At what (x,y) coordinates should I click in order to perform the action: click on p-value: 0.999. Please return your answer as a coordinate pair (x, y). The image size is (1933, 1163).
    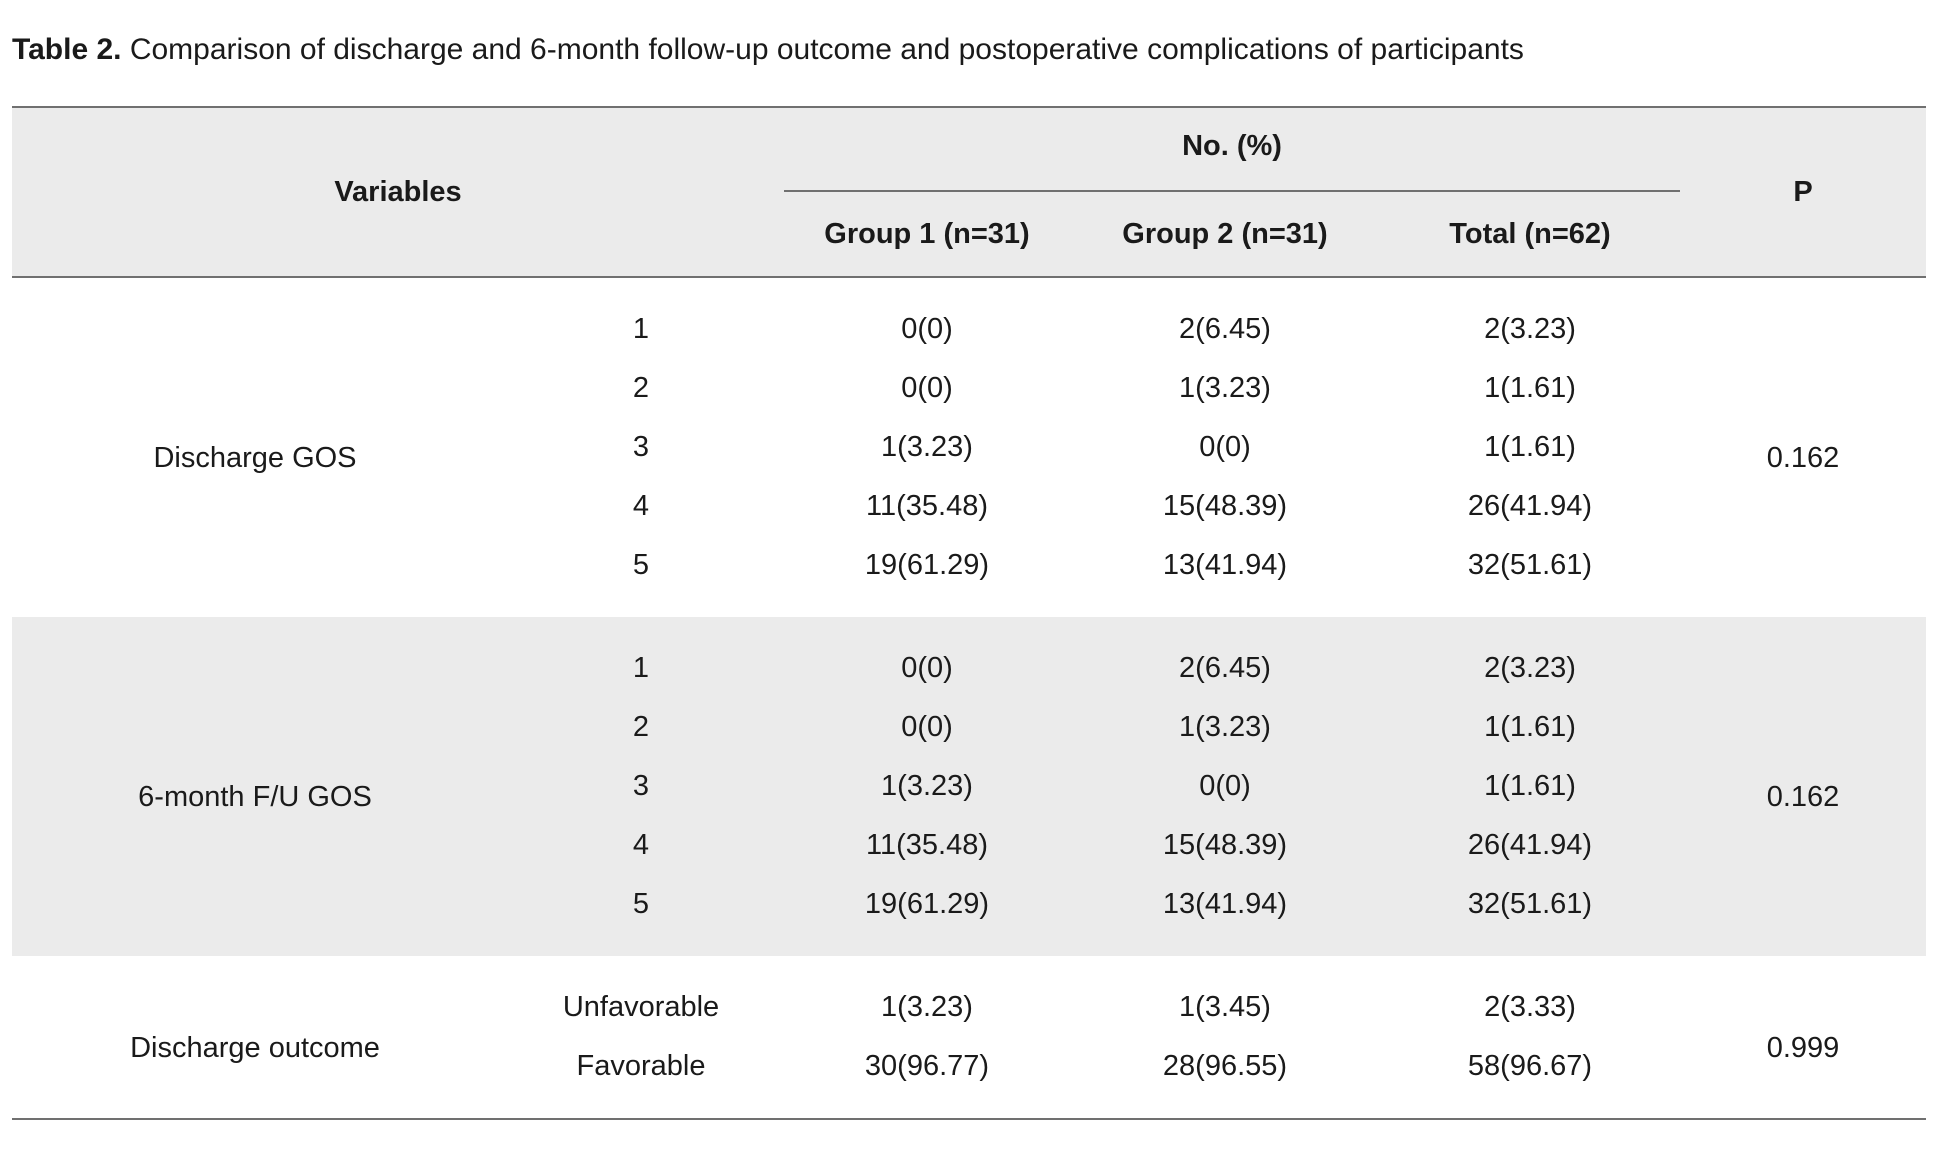
    Looking at the image, I should click on (1803, 1047).